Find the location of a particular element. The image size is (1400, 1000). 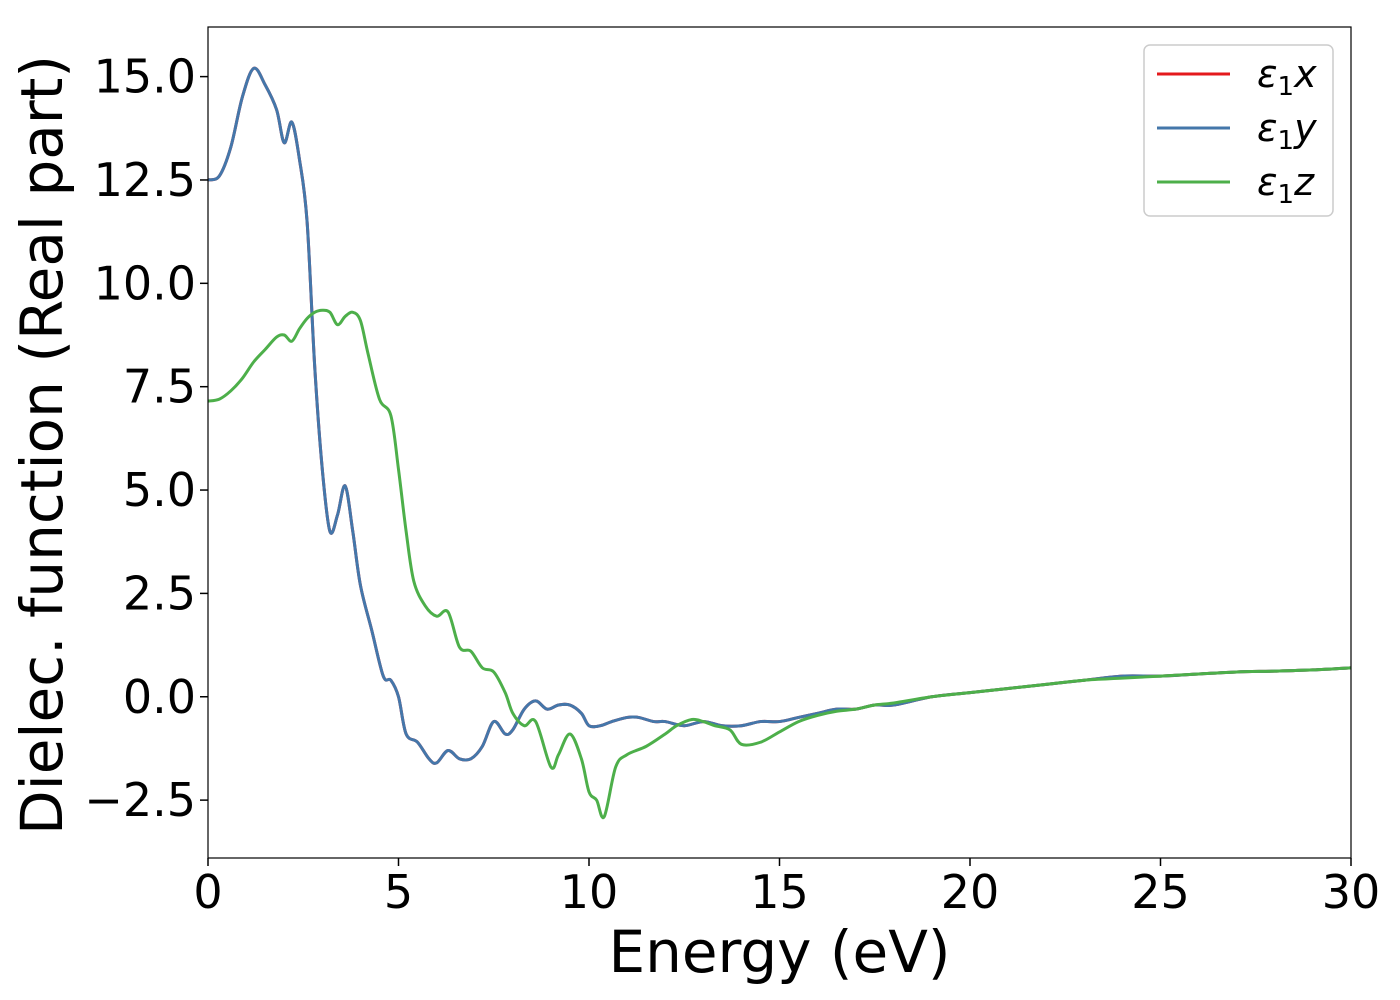

y-tick-label: 5.0 is located at coordinates (159, 490).